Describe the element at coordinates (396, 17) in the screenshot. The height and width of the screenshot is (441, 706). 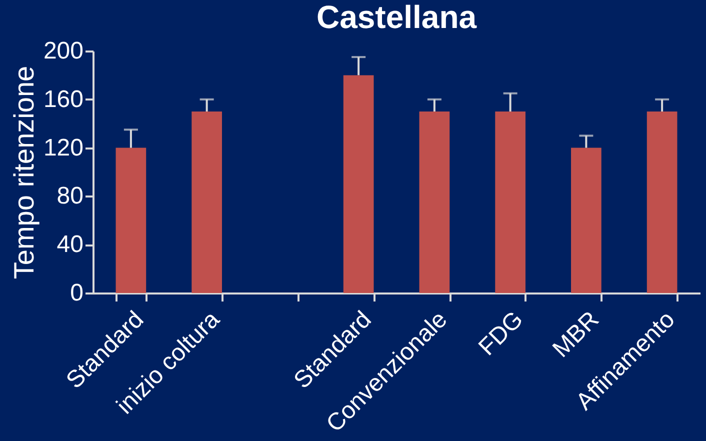
I see `chart-title: Castellana` at that location.